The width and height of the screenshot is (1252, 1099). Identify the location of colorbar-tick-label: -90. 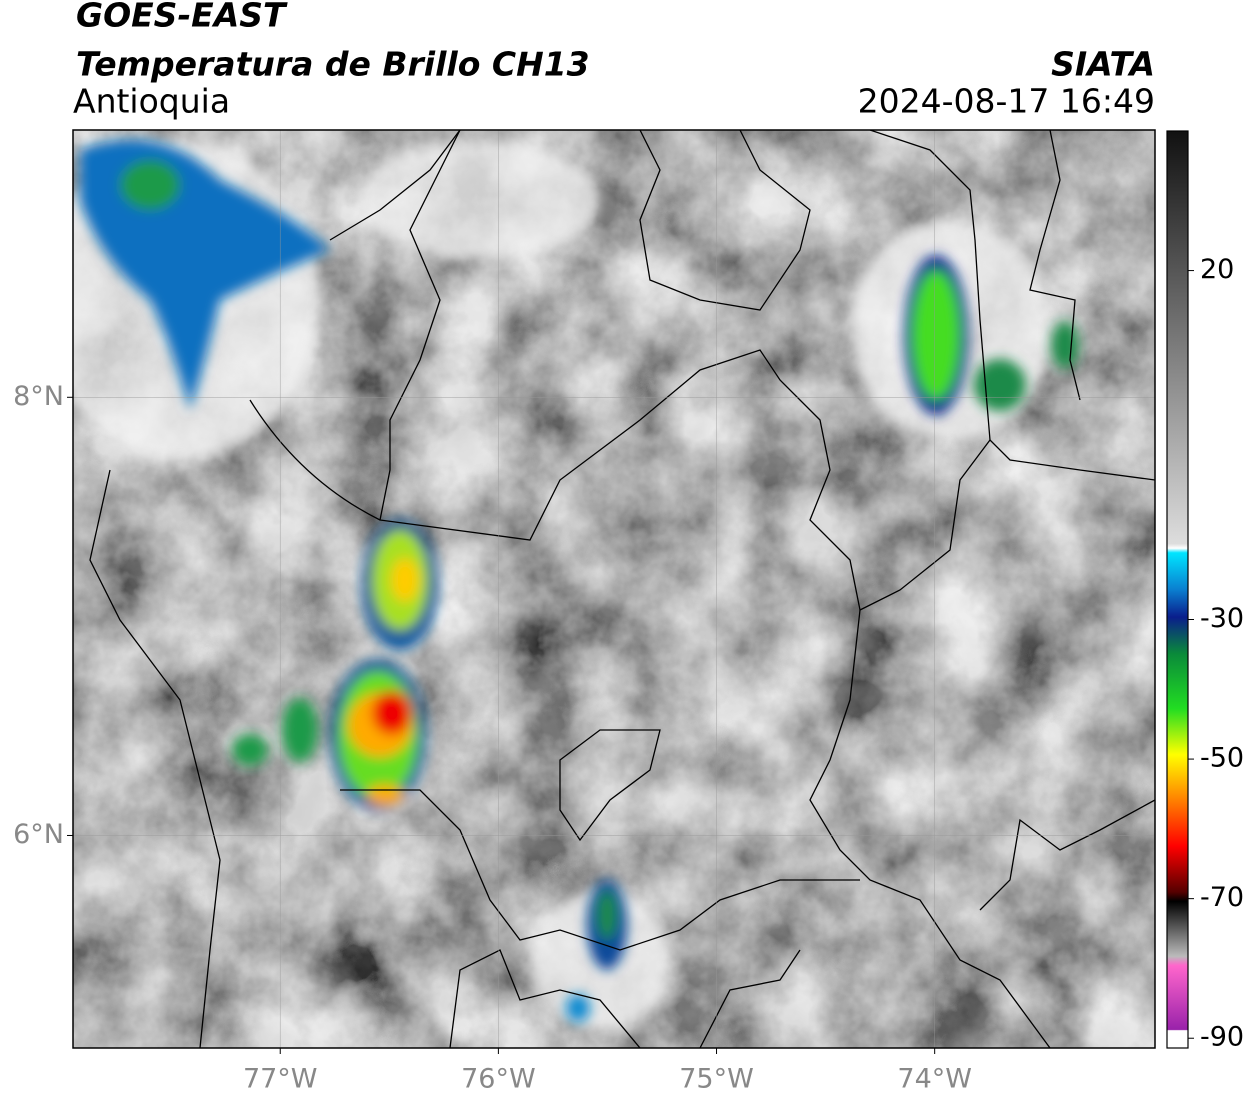
(1222, 1037).